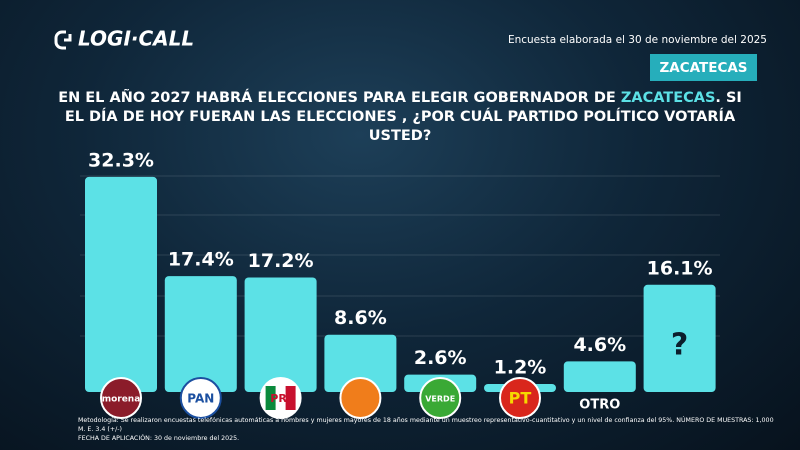 This screenshot has height=450, width=800. What do you see at coordinates (668, 98) in the screenshot?
I see `title-highlight: ZACATECAS` at bounding box center [668, 98].